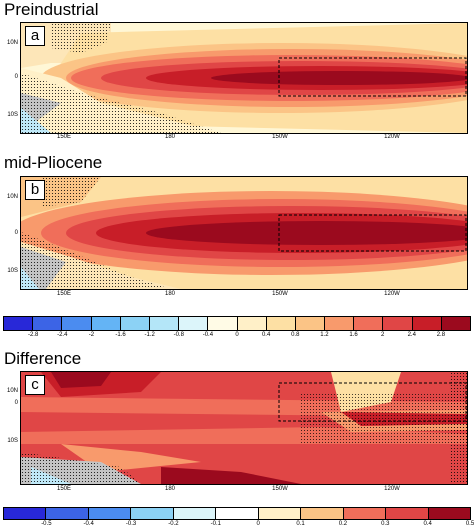 The height and width of the screenshot is (530, 474). Describe the element at coordinates (173, 524) in the screenshot. I see `colorbar-tick-label: -0.2` at that location.